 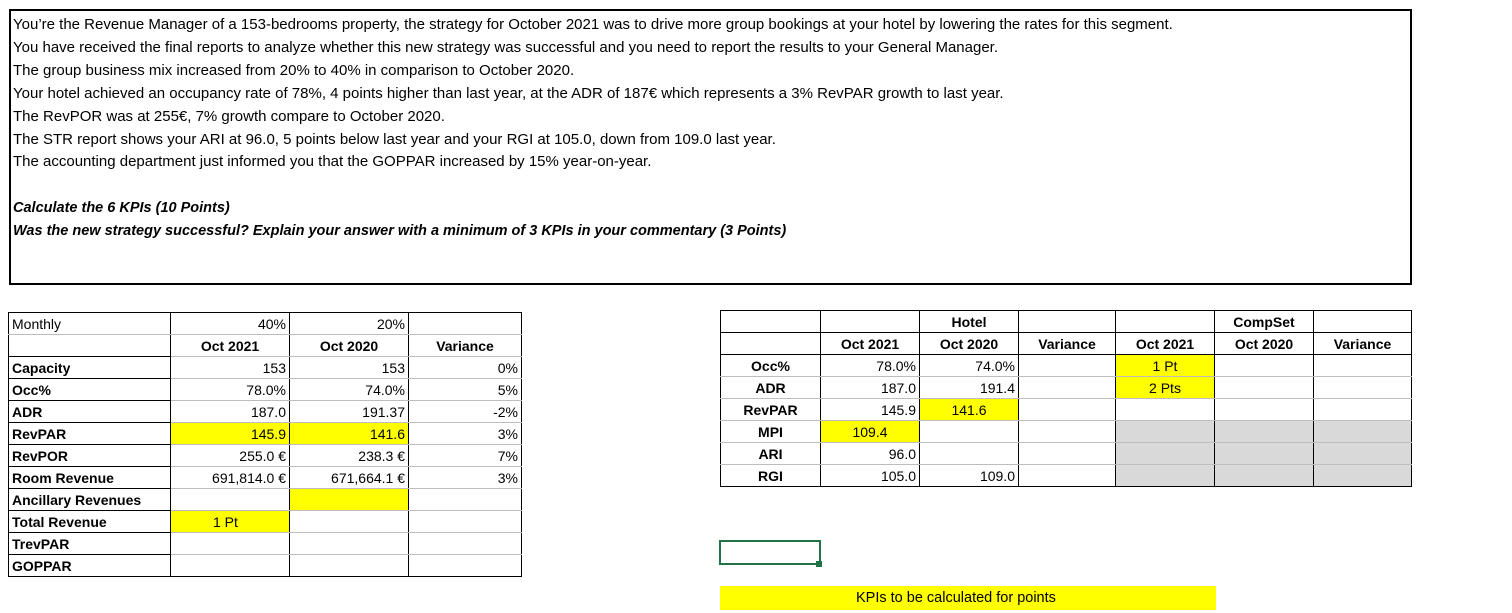 What do you see at coordinates (89, 477) in the screenshot?
I see `row-label: Room Revenue` at bounding box center [89, 477].